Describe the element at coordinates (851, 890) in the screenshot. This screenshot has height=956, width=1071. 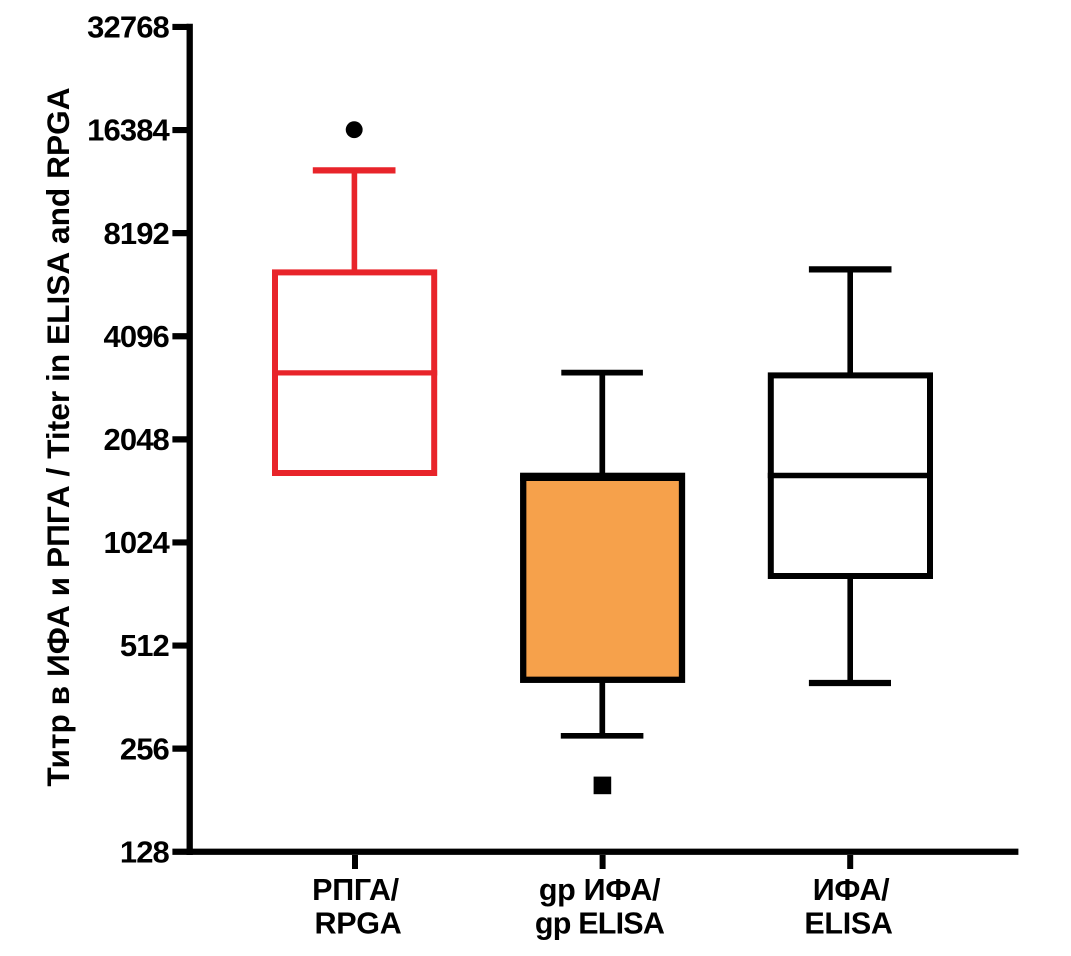
I see `svg-text: ИФА/` at that location.